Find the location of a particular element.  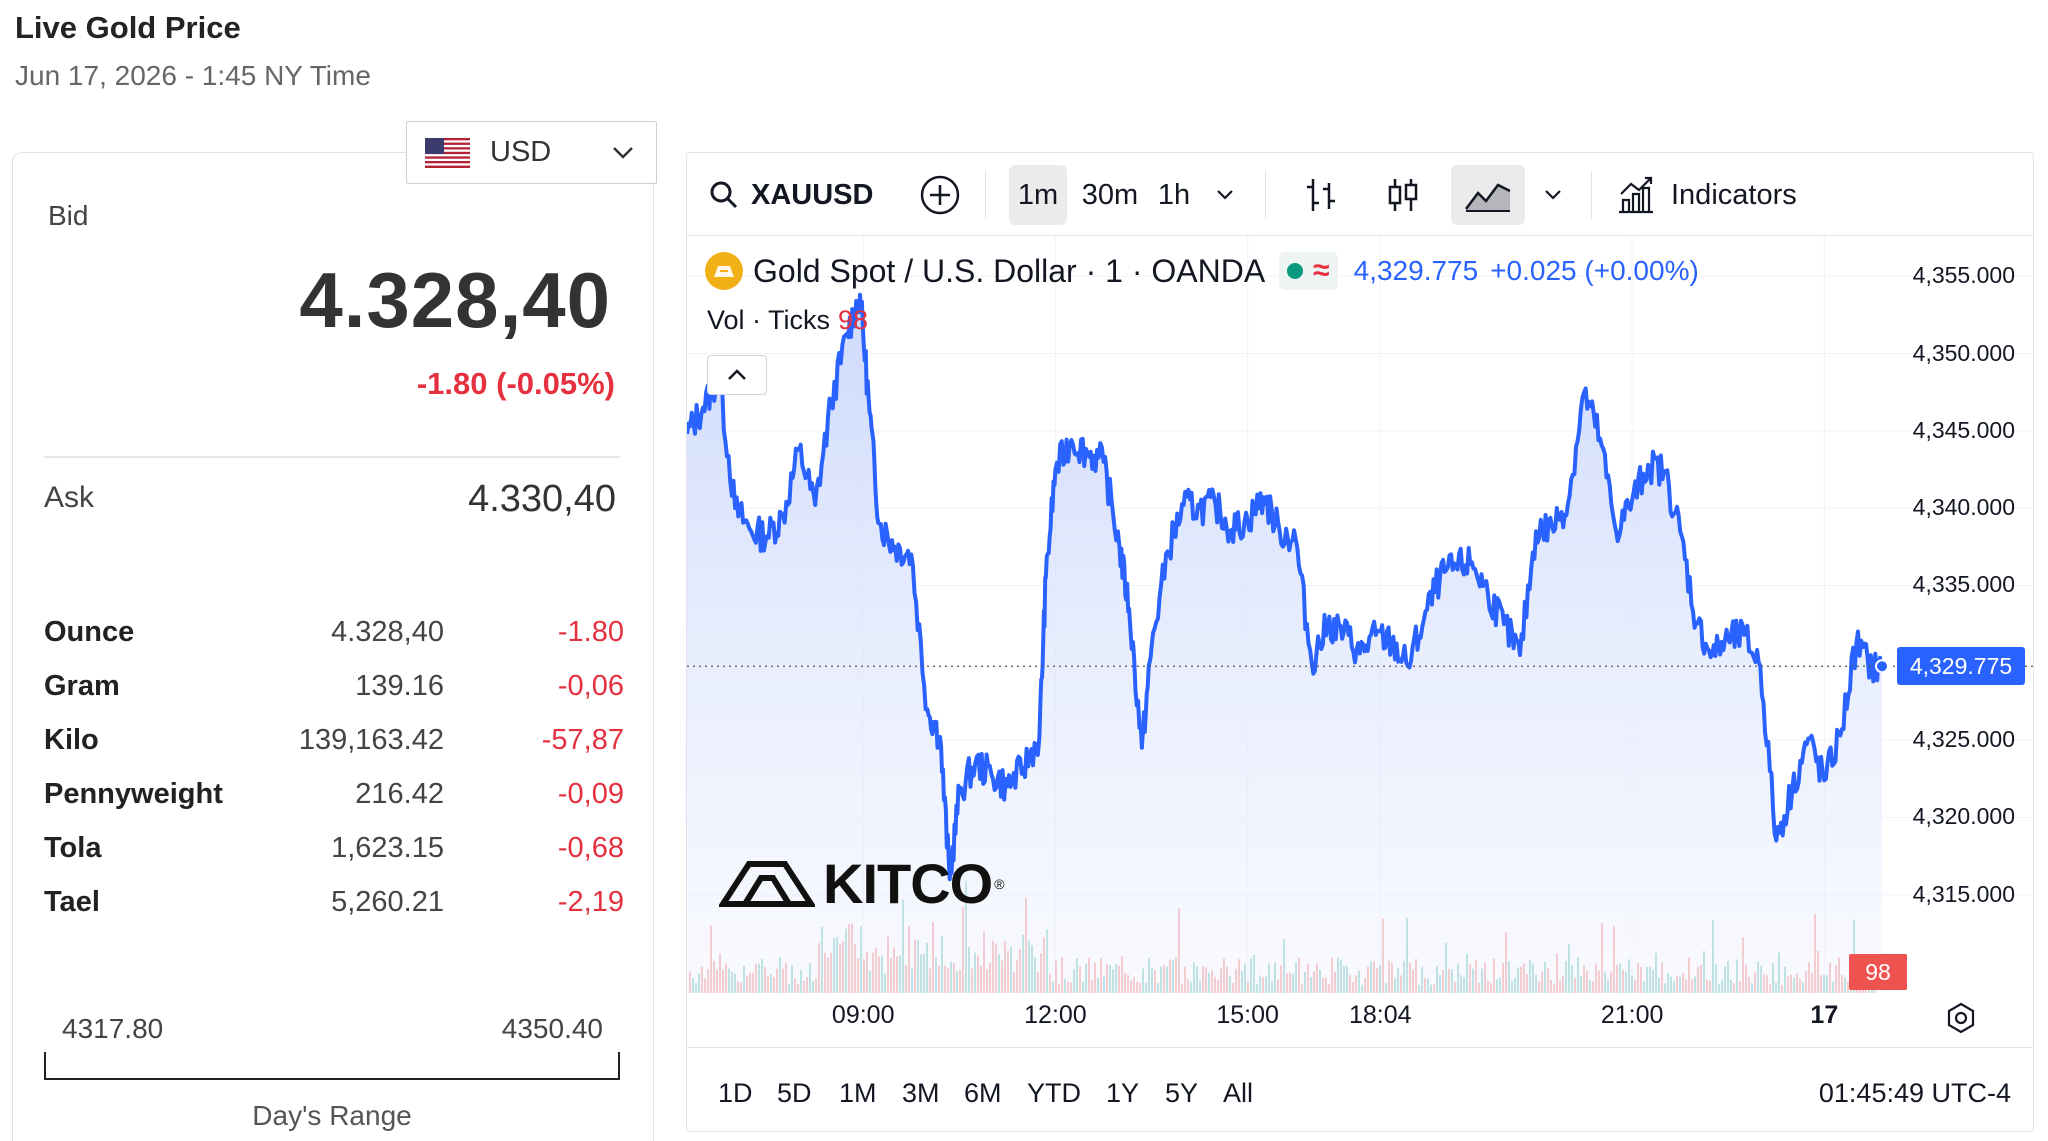

range-5d-button: 5D is located at coordinates (794, 1093).